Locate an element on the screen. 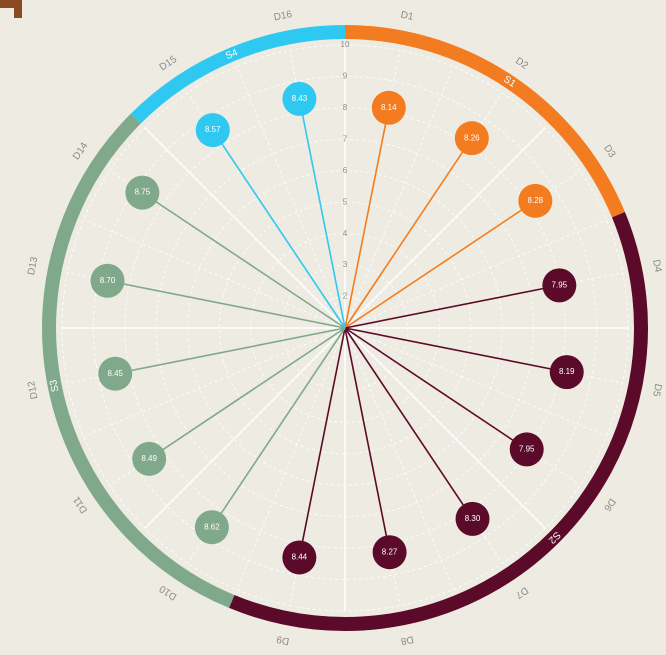 This screenshot has width=666, height=655. r-tick-label: 7 is located at coordinates (345, 138).